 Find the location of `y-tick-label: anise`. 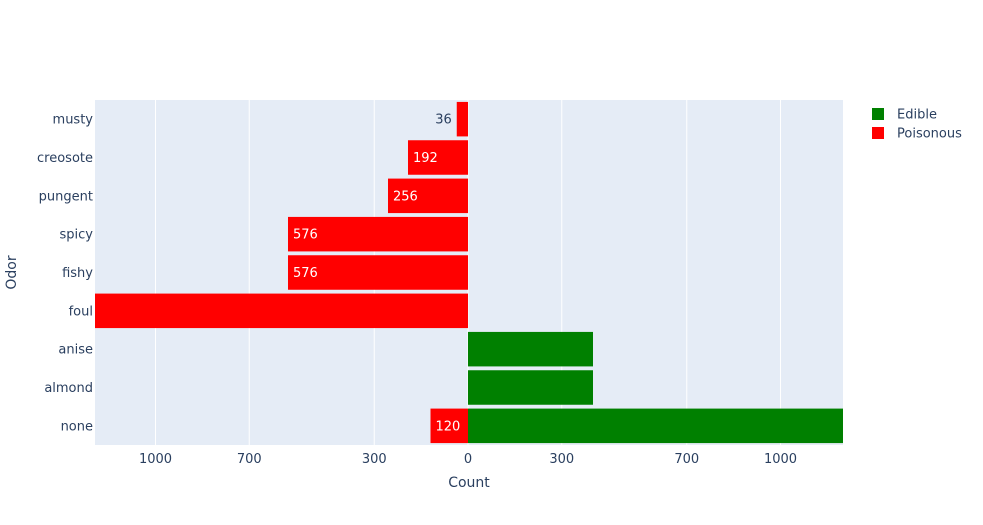

y-tick-label: anise is located at coordinates (75, 350).